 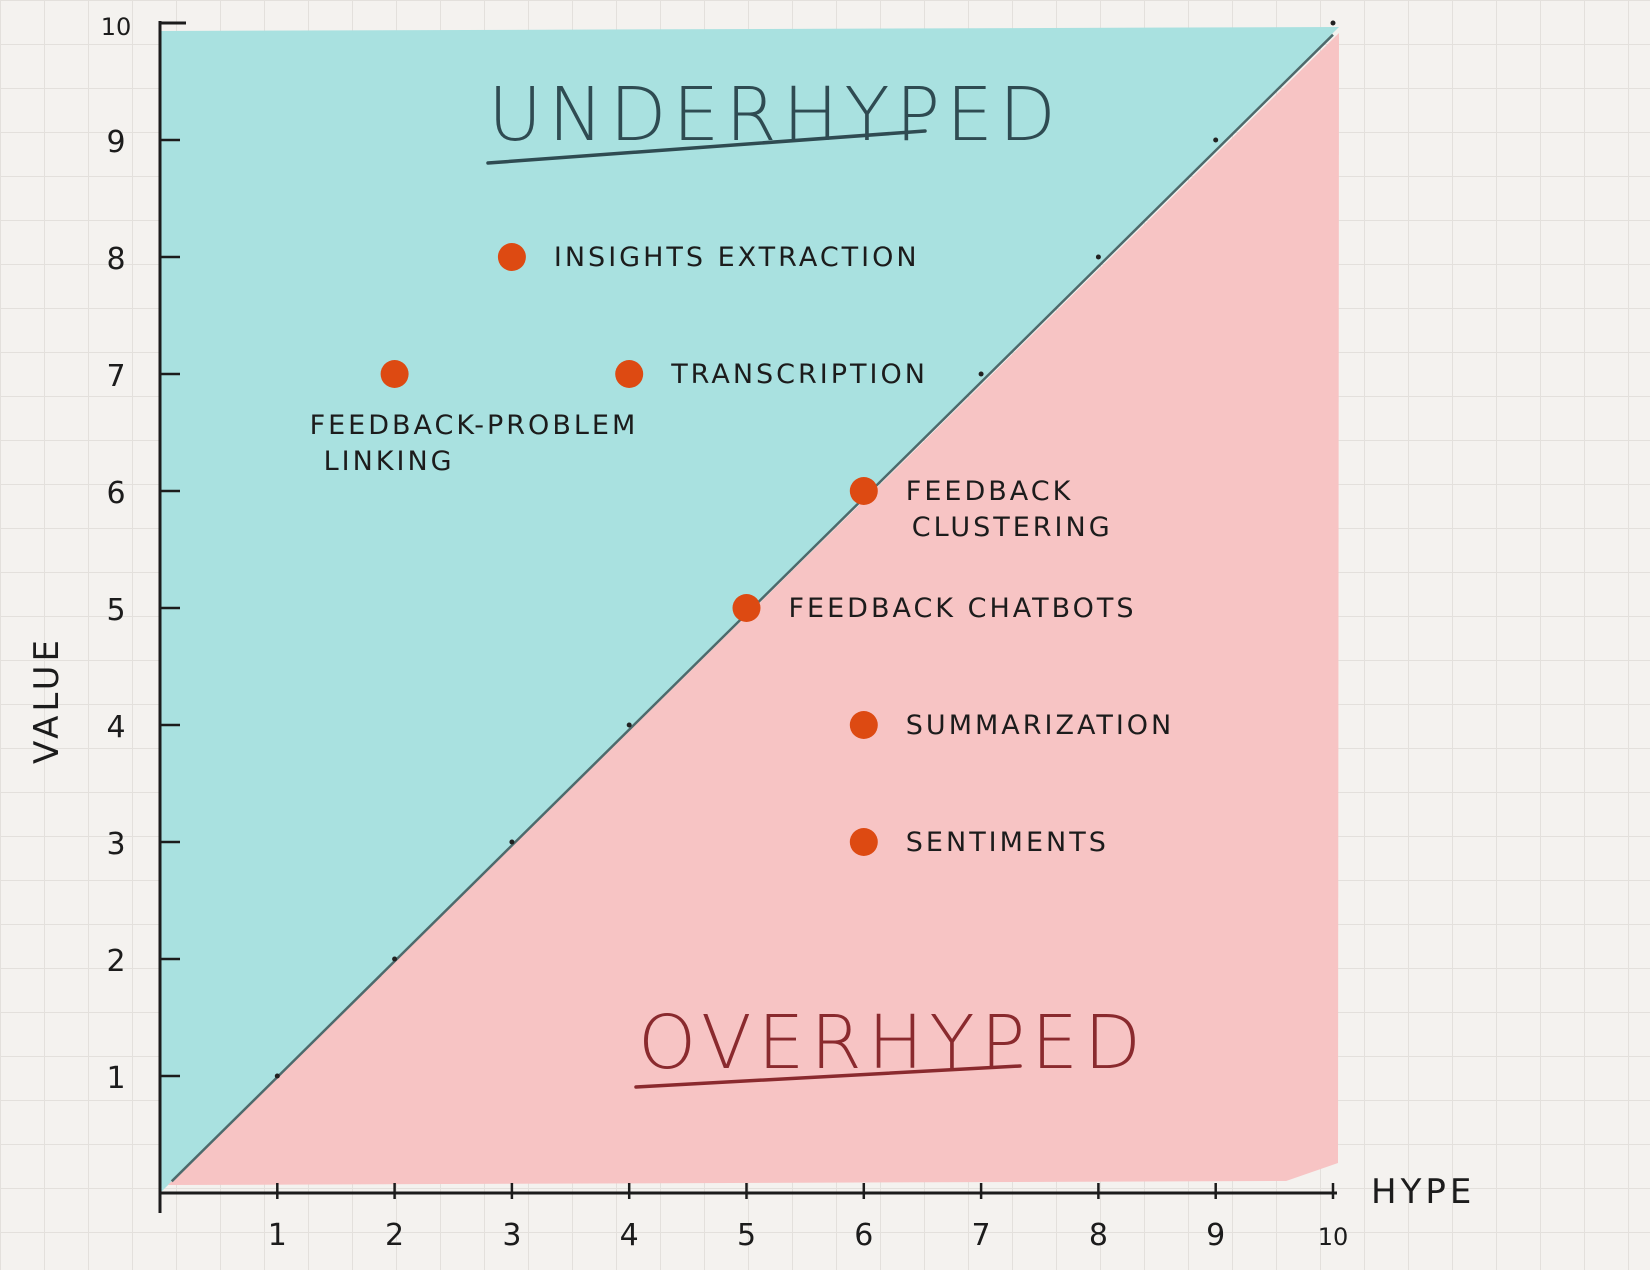 I want to click on y-tick-label: 1, so click(x=115, y=1078).